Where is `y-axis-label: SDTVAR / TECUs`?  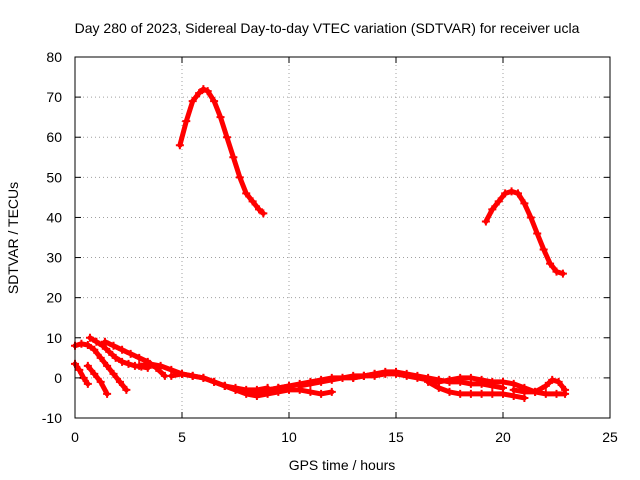 y-axis-label: SDTVAR / TECUs is located at coordinates (13, 238).